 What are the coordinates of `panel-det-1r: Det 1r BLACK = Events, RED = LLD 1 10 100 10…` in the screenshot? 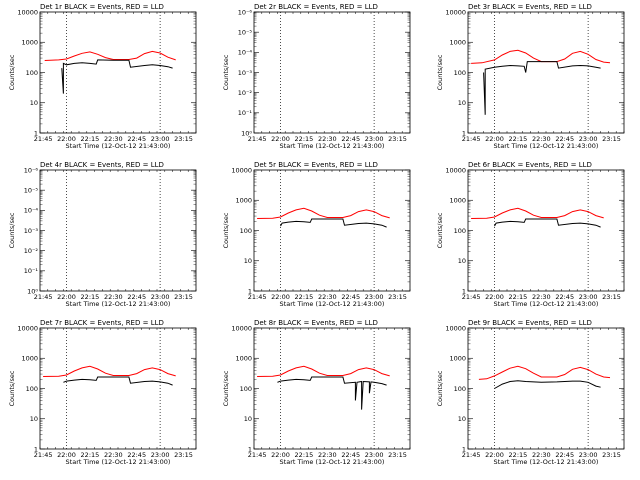 It's located at (102, 76).